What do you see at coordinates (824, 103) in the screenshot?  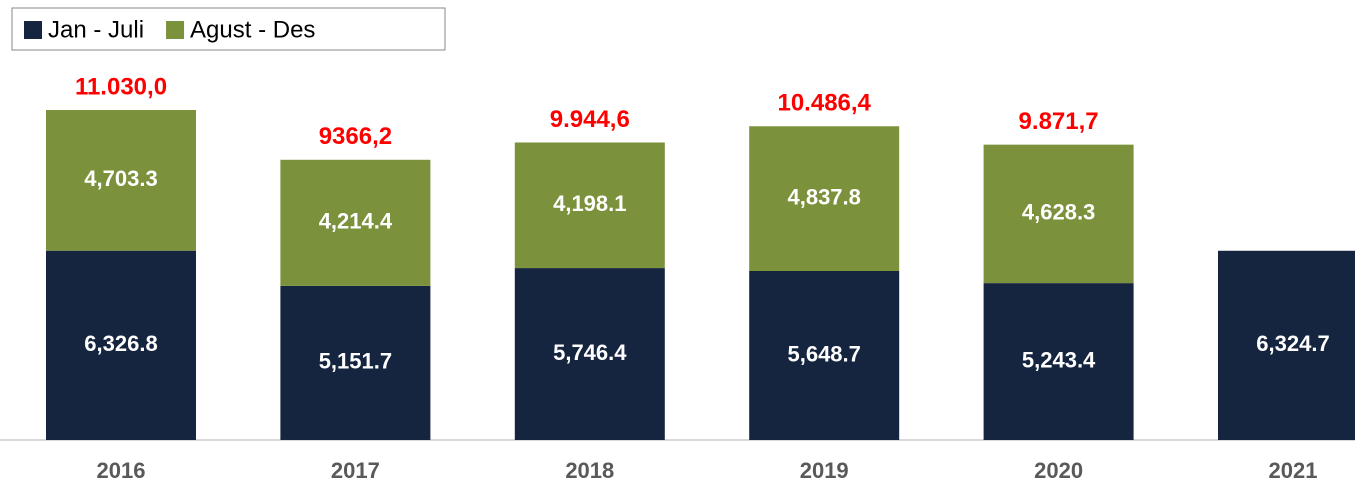 I see `total-label: 10.486,4` at bounding box center [824, 103].